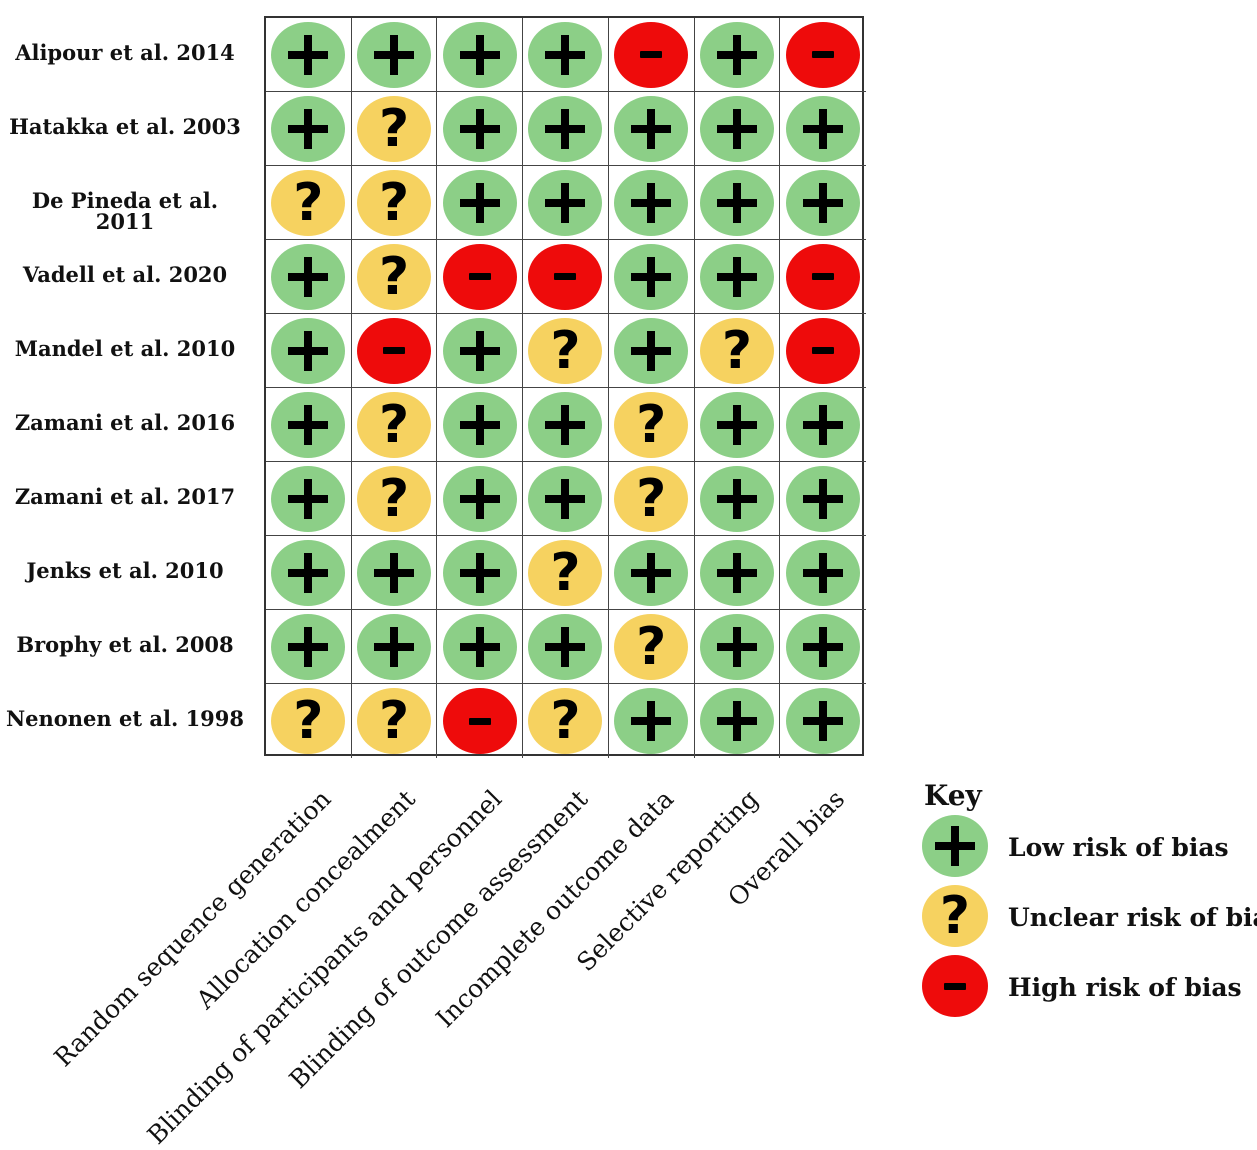 The width and height of the screenshot is (1257, 1150). Describe the element at coordinates (1118, 847) in the screenshot. I see `key-item-label: Low risk of bias` at that location.